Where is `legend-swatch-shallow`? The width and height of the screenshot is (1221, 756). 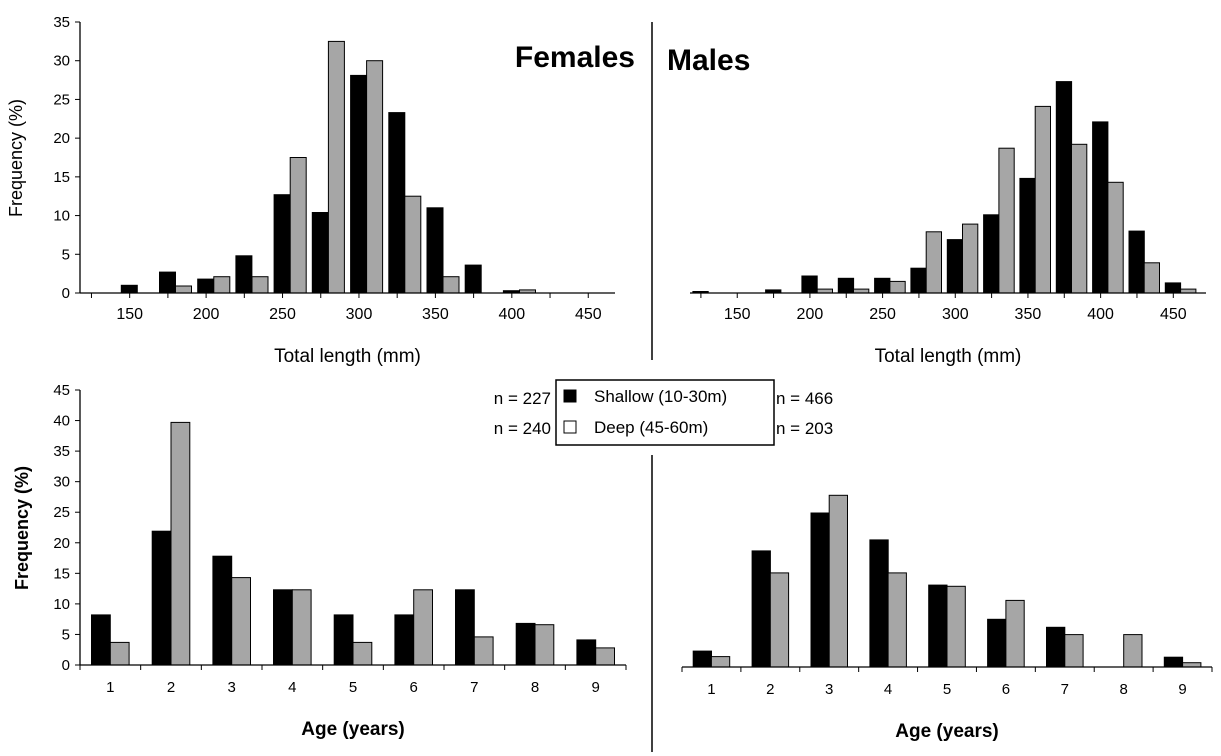
legend-swatch-shallow is located at coordinates (570, 396).